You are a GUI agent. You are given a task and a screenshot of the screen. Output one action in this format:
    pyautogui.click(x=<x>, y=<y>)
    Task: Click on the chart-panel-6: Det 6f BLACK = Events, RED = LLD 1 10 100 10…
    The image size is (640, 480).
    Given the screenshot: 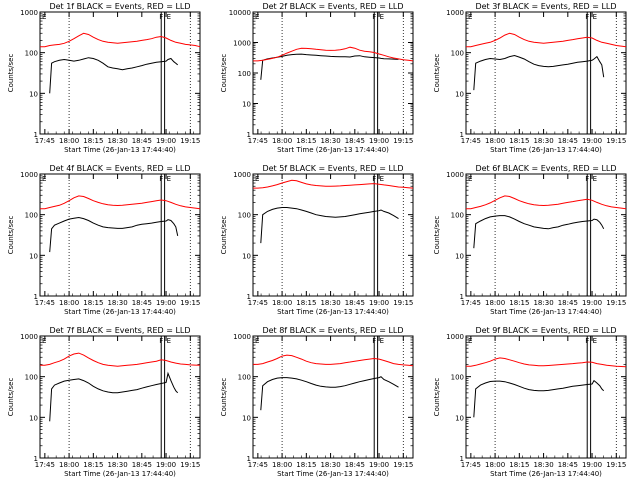 What is the action you would take?
    pyautogui.click(x=530, y=240)
    